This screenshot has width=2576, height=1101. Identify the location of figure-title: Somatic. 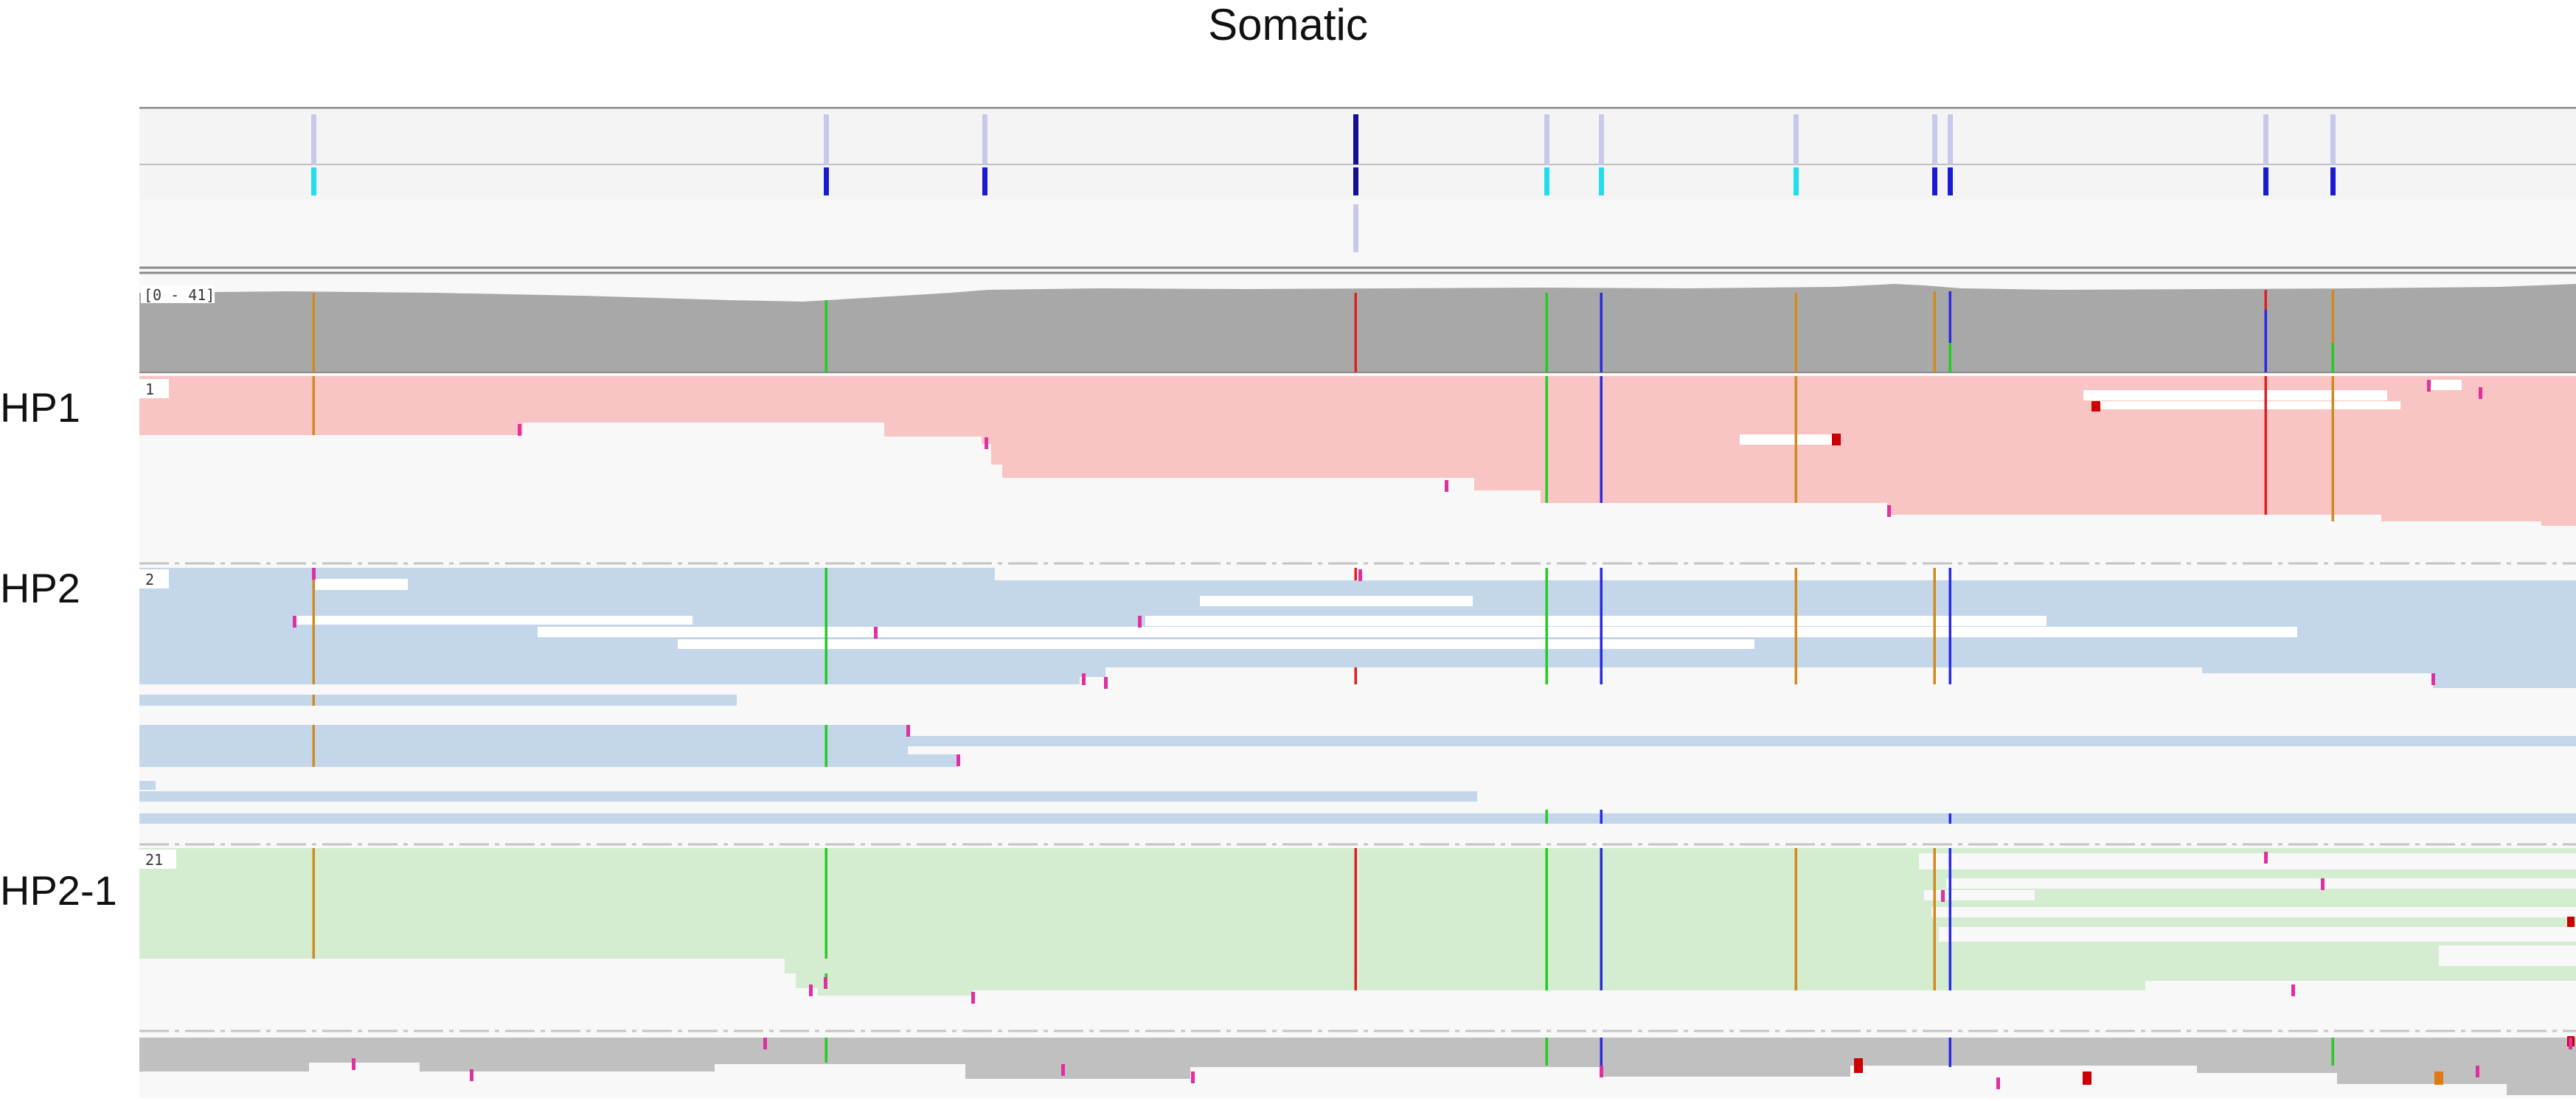
(1288, 24).